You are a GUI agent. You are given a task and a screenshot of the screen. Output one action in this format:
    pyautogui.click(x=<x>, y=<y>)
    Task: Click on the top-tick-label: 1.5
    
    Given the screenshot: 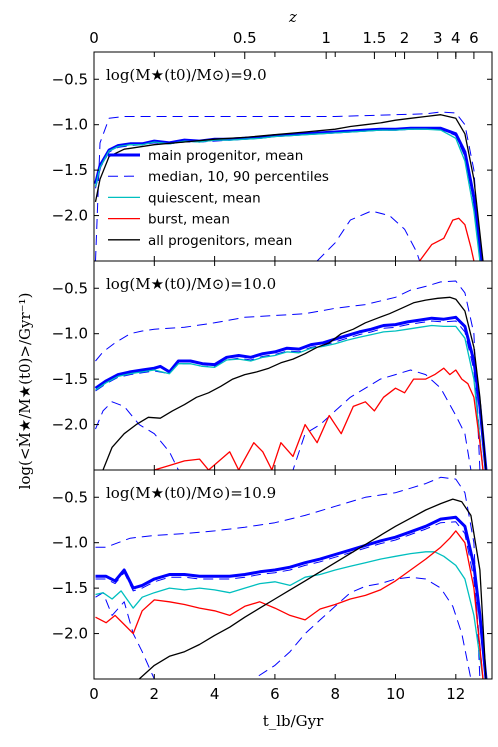 What is the action you would take?
    pyautogui.click(x=374, y=38)
    